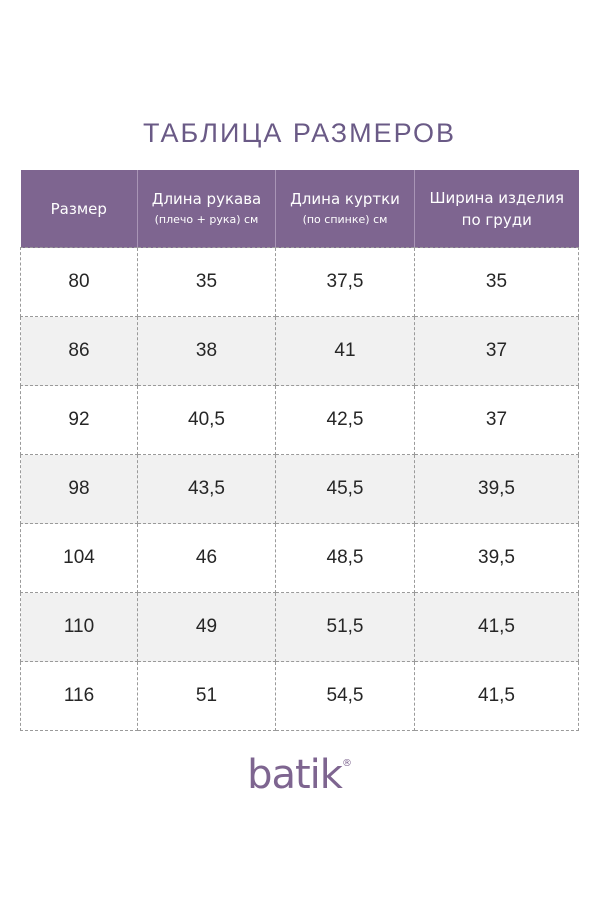 The image size is (599, 900). Describe the element at coordinates (79, 627) in the screenshot. I see `cell-size: 110` at that location.